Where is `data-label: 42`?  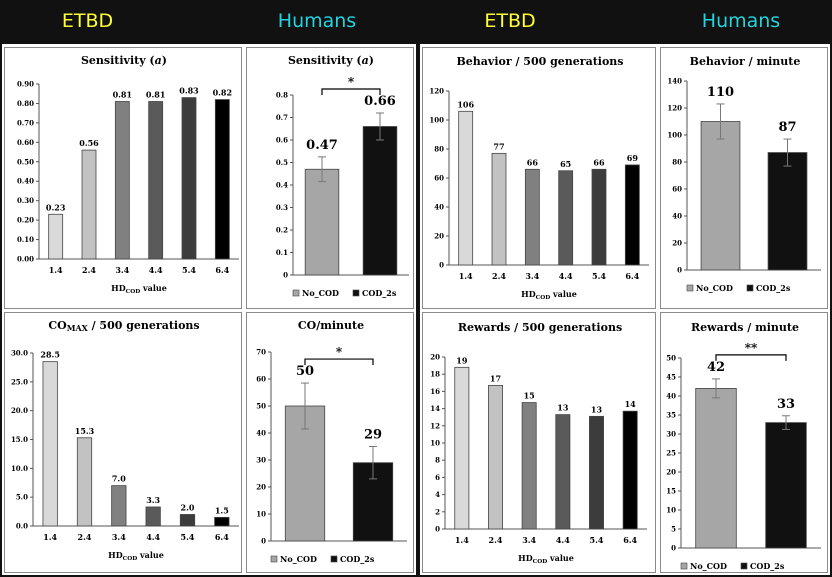
data-label: 42 is located at coordinates (716, 367).